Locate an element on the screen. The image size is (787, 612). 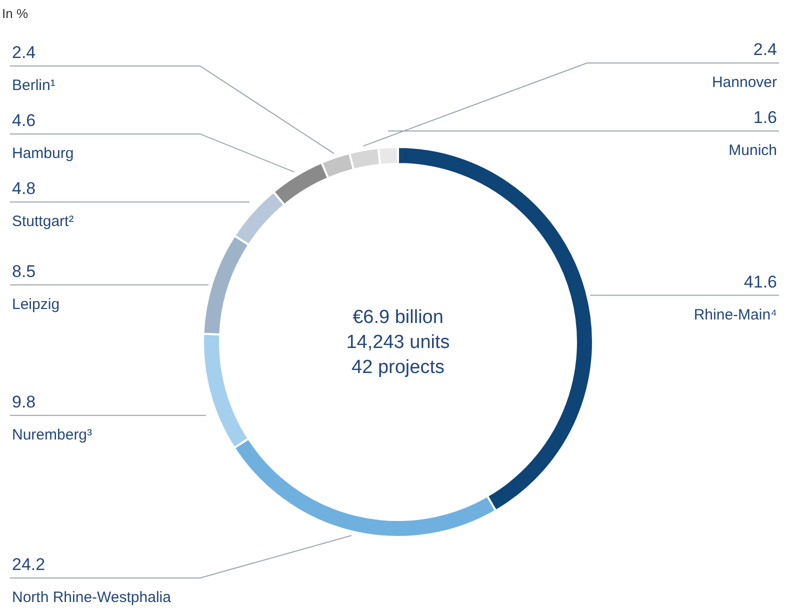
slice-label: North Rhine-Westphalia is located at coordinates (92, 597).